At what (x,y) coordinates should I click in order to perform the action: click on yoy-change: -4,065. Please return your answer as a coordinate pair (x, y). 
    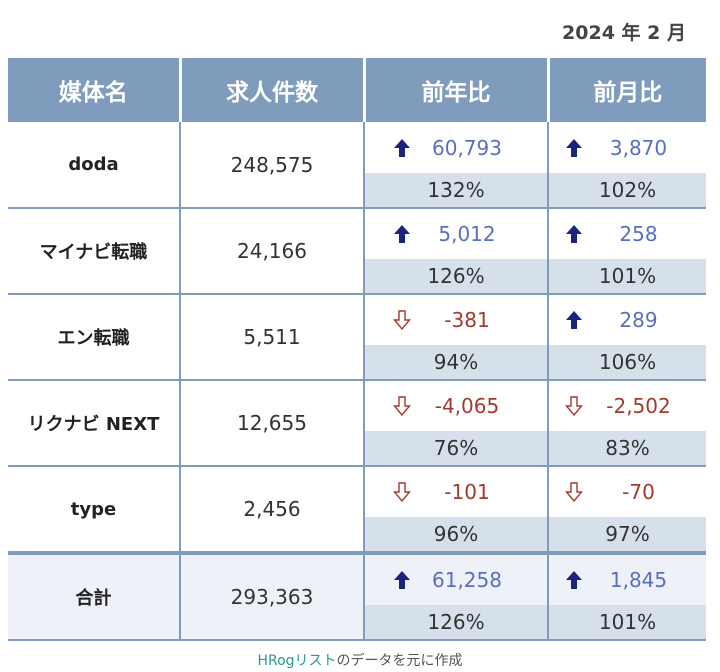
    Looking at the image, I should click on (456, 406).